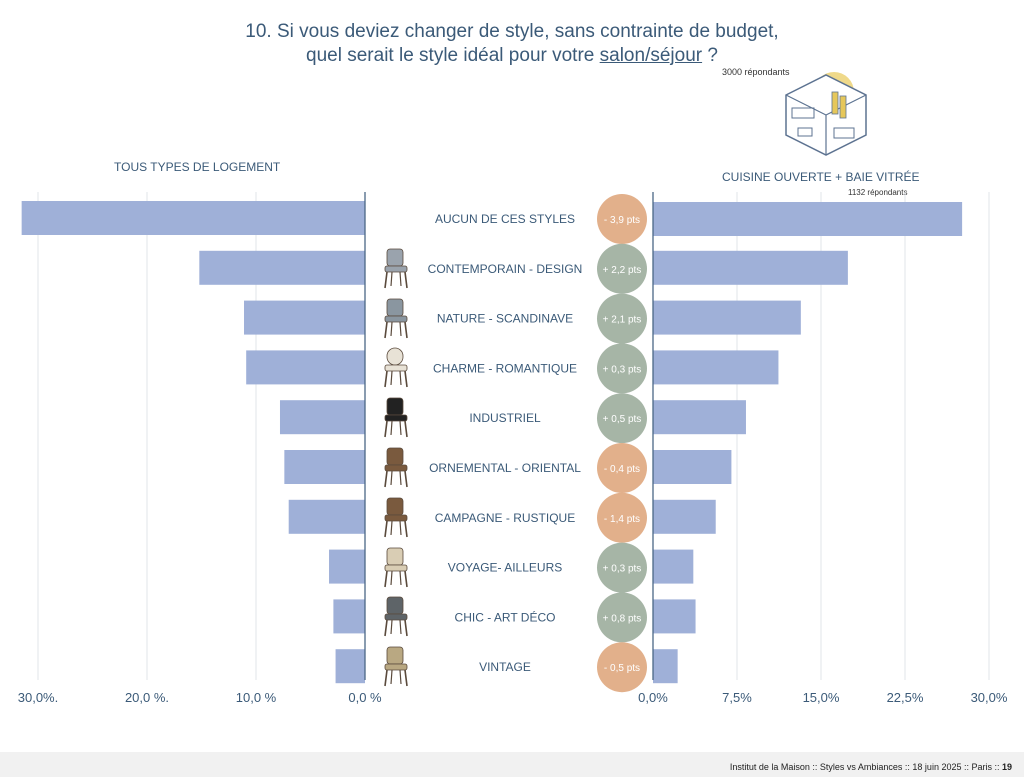 Image resolution: width=1024 pixels, height=777 pixels. I want to click on left-x-tick-label: 0,0 %, so click(365, 697).